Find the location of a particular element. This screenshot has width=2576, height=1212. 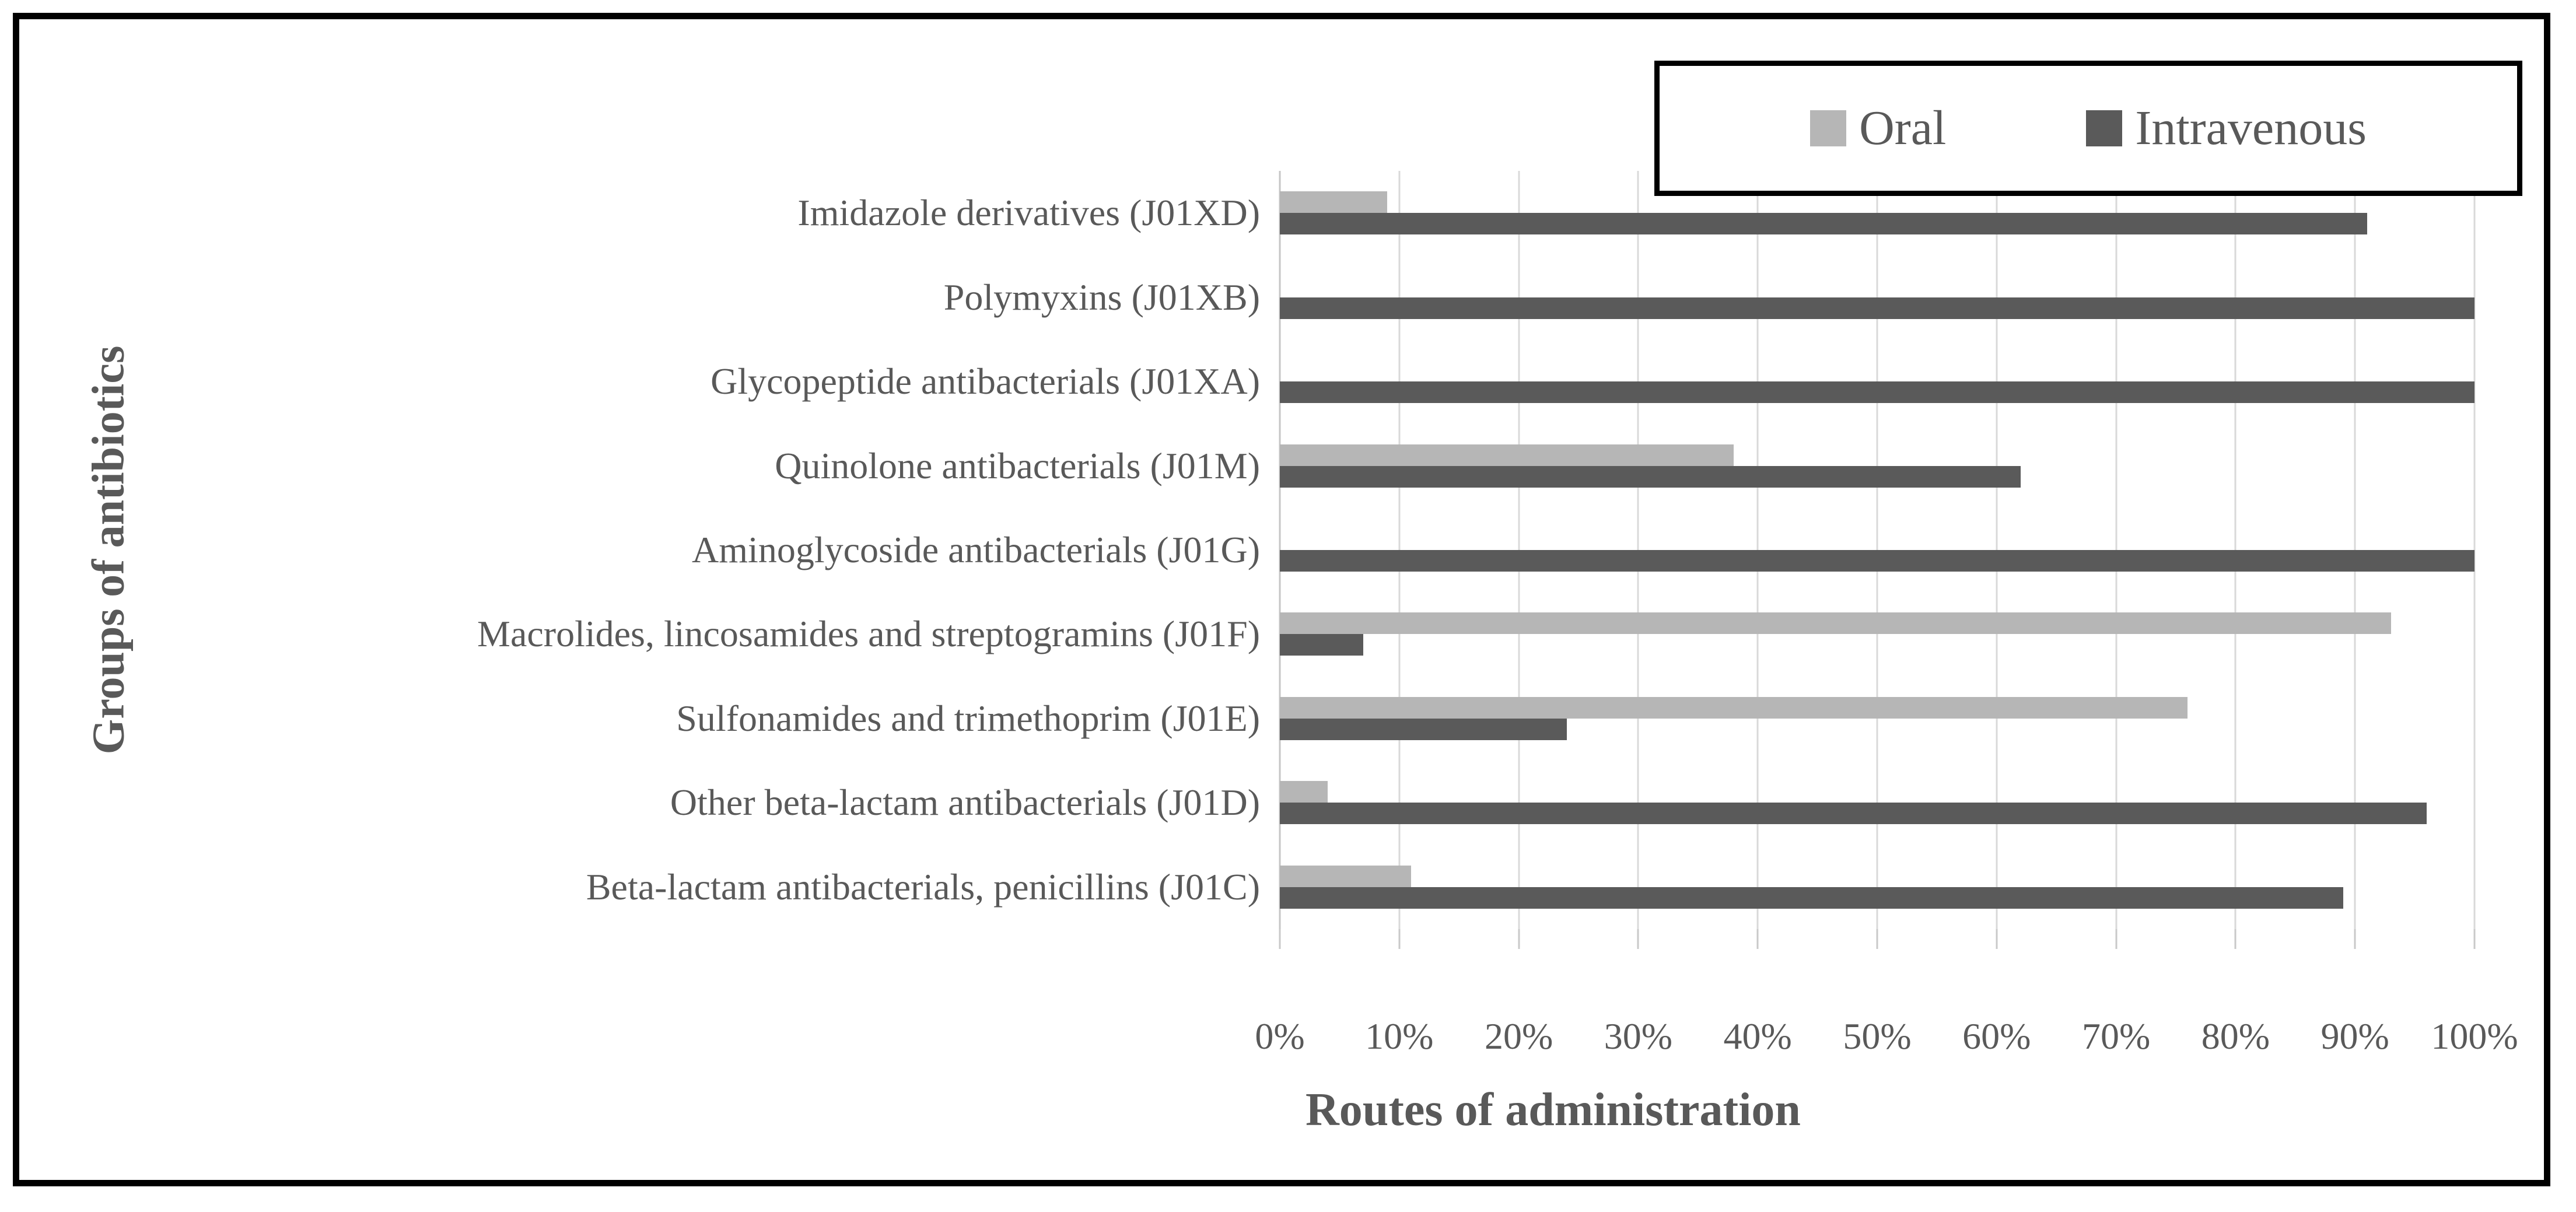

category-label: Other beta-lactam antibacterials (J01D) is located at coordinates (965, 803).